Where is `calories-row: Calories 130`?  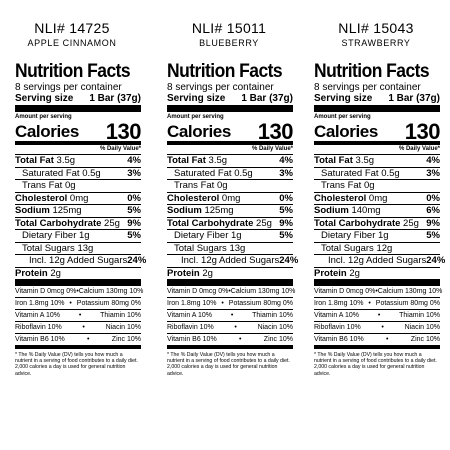
calories-row: Calories 130 is located at coordinates (230, 132).